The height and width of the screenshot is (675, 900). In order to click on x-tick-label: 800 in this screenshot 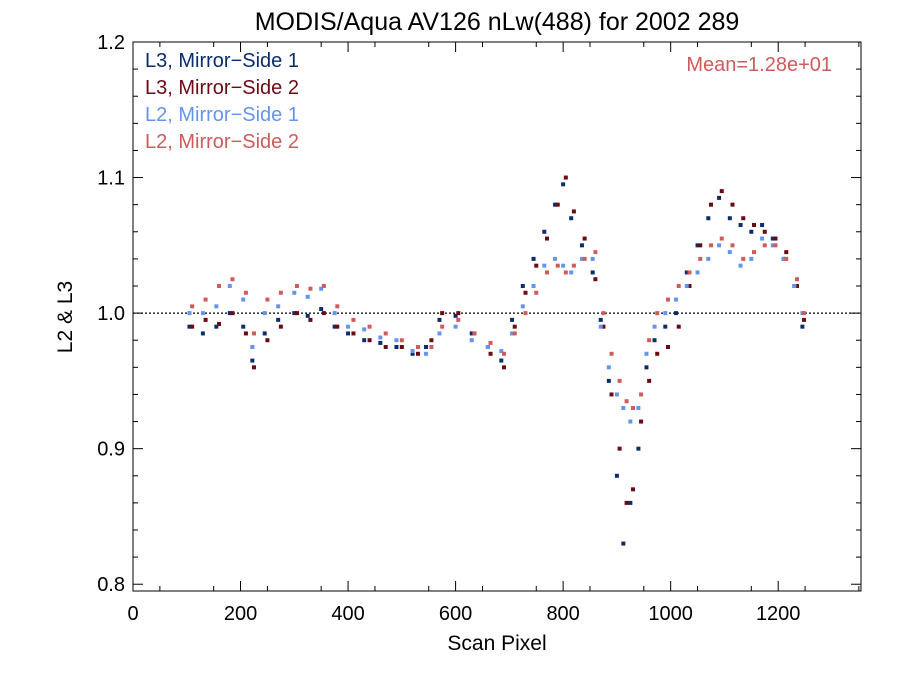, I will do `click(562, 614)`.